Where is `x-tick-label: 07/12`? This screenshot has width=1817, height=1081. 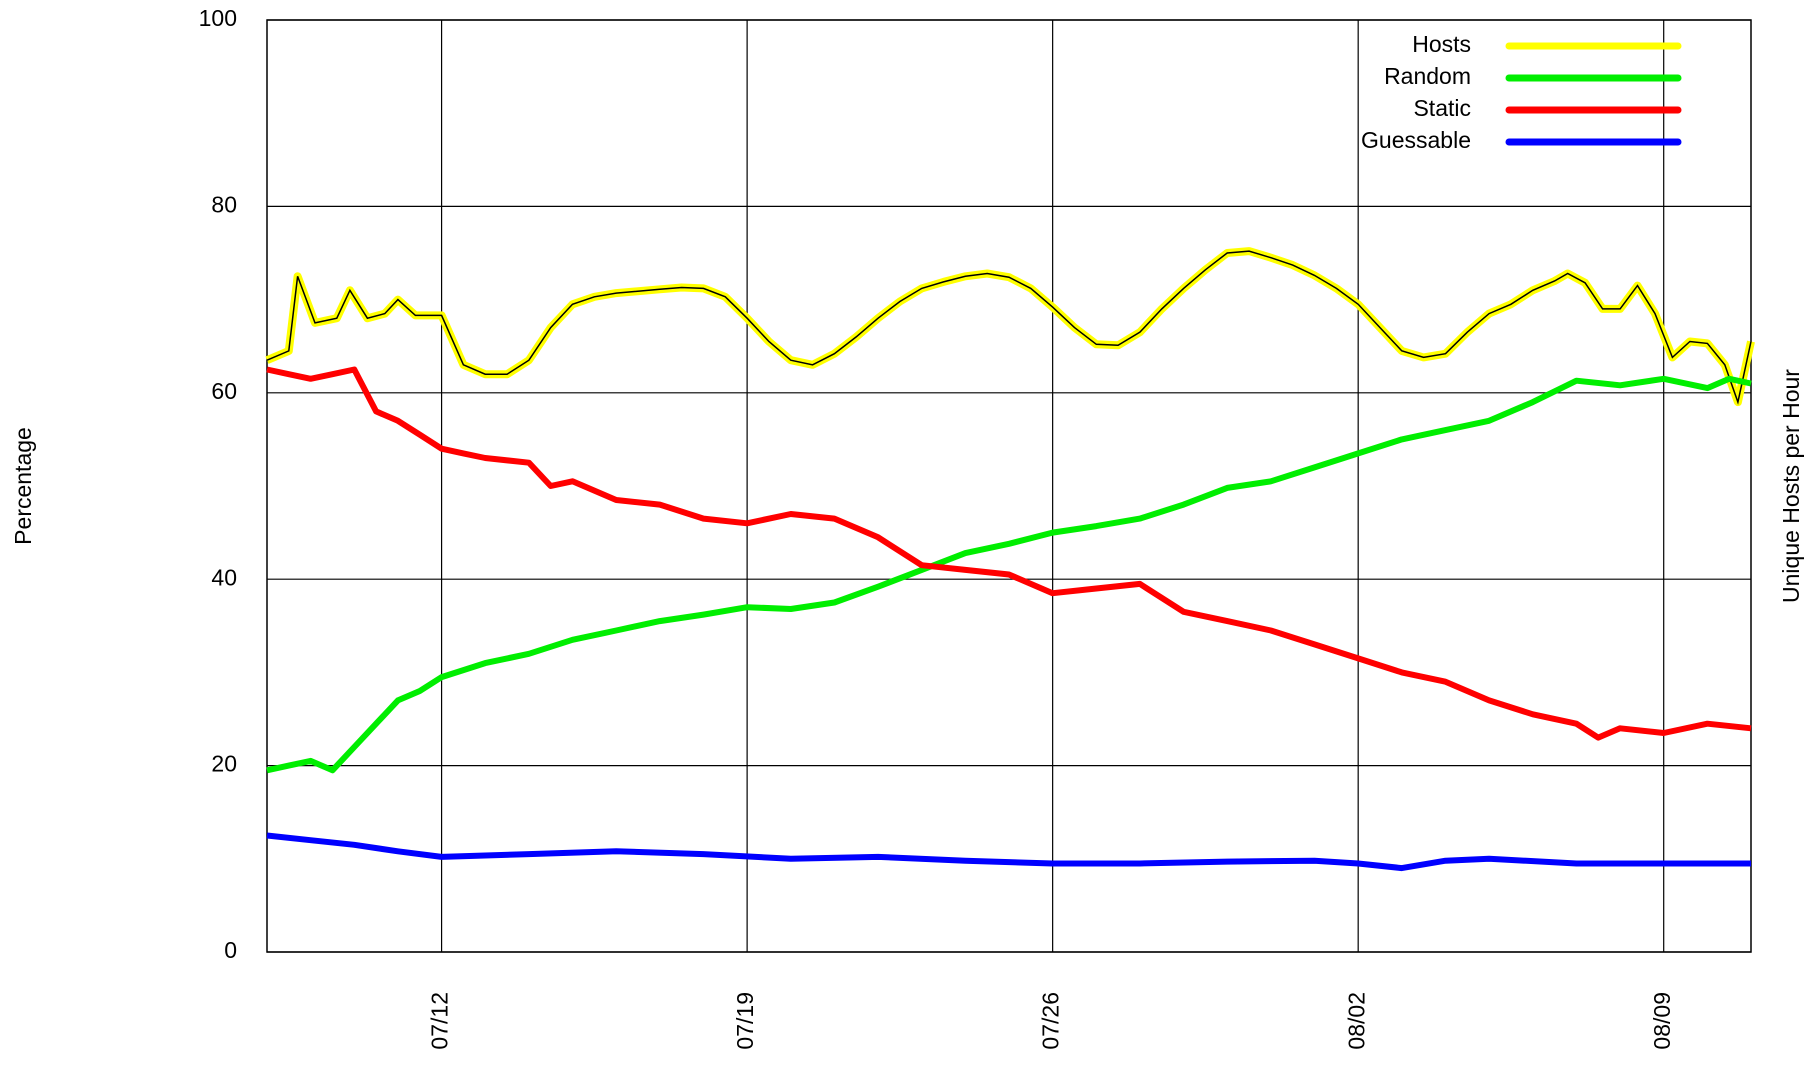 x-tick-label: 07/12 is located at coordinates (440, 1021).